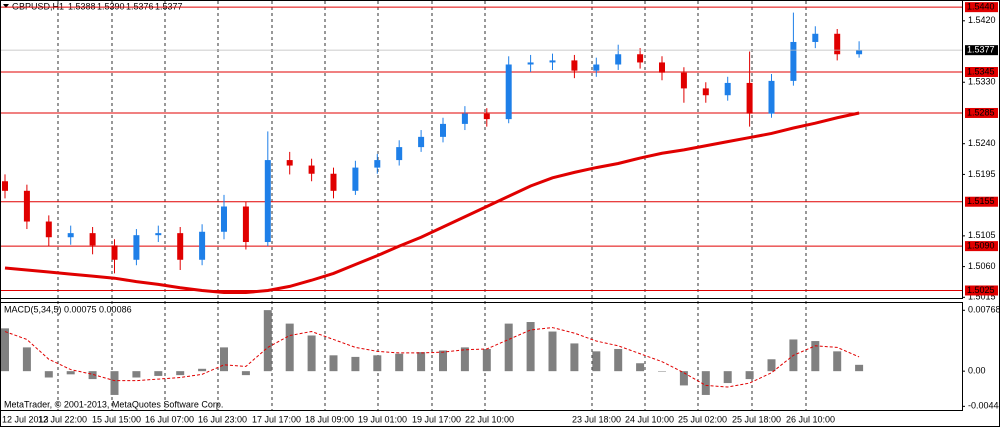 Image resolution: width=1000 pixels, height=427 pixels. Describe the element at coordinates (6, 6) in the screenshot. I see `menu-arrow` at that location.